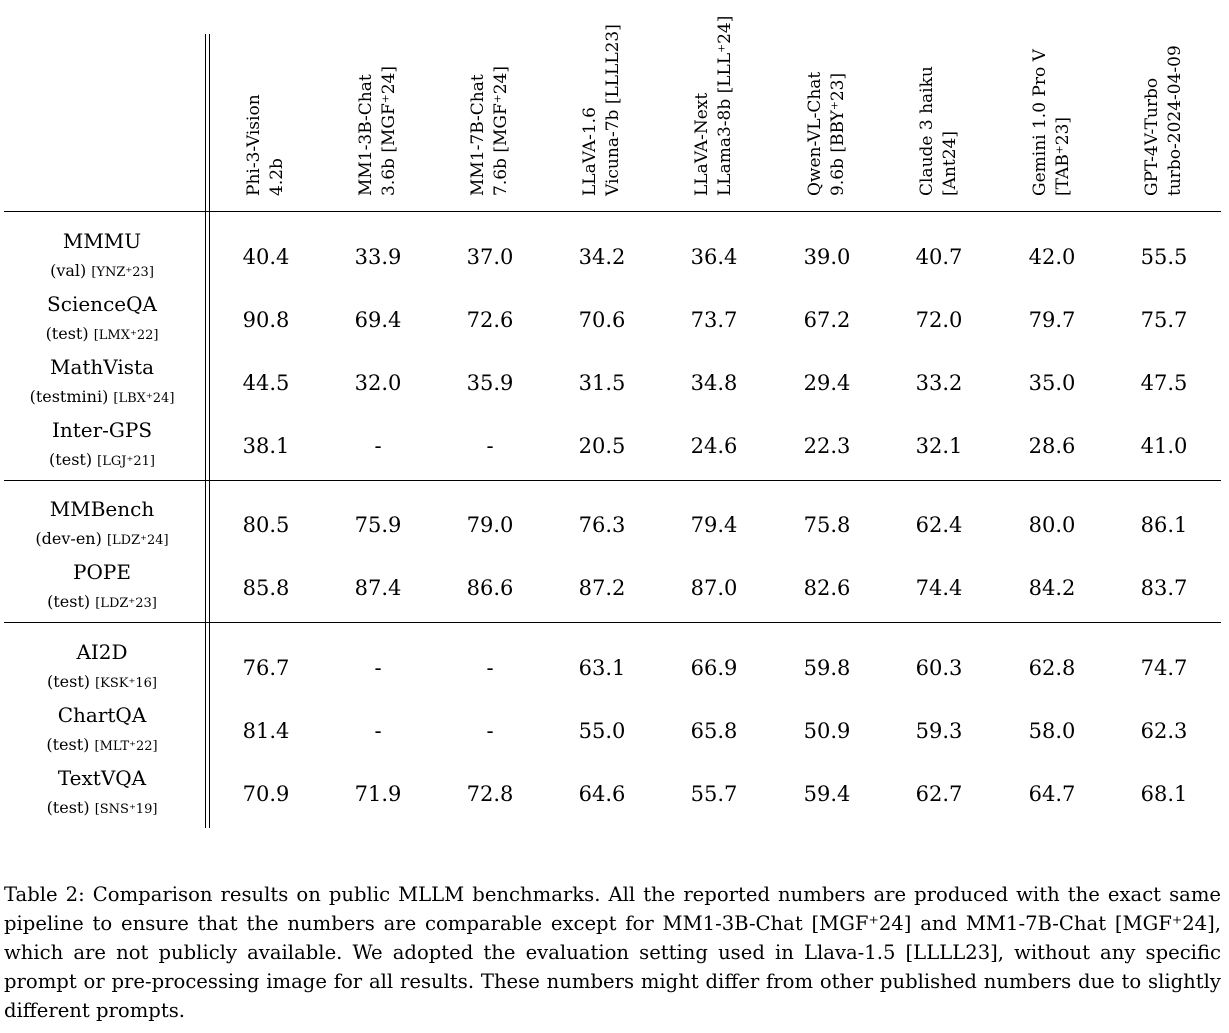  What do you see at coordinates (1175, 120) in the screenshot?
I see `column-header-line2: turbo-2024-04-09` at bounding box center [1175, 120].